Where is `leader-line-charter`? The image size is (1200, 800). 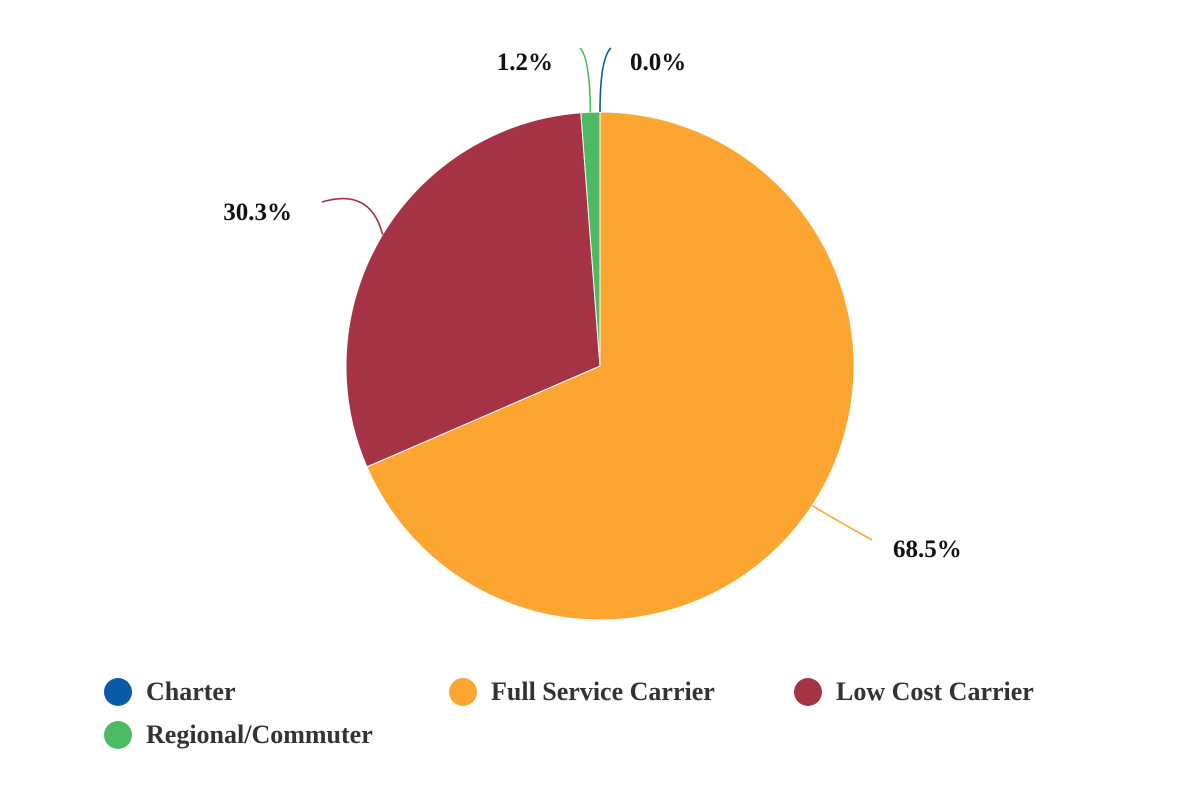
leader-line-charter is located at coordinates (605, 80).